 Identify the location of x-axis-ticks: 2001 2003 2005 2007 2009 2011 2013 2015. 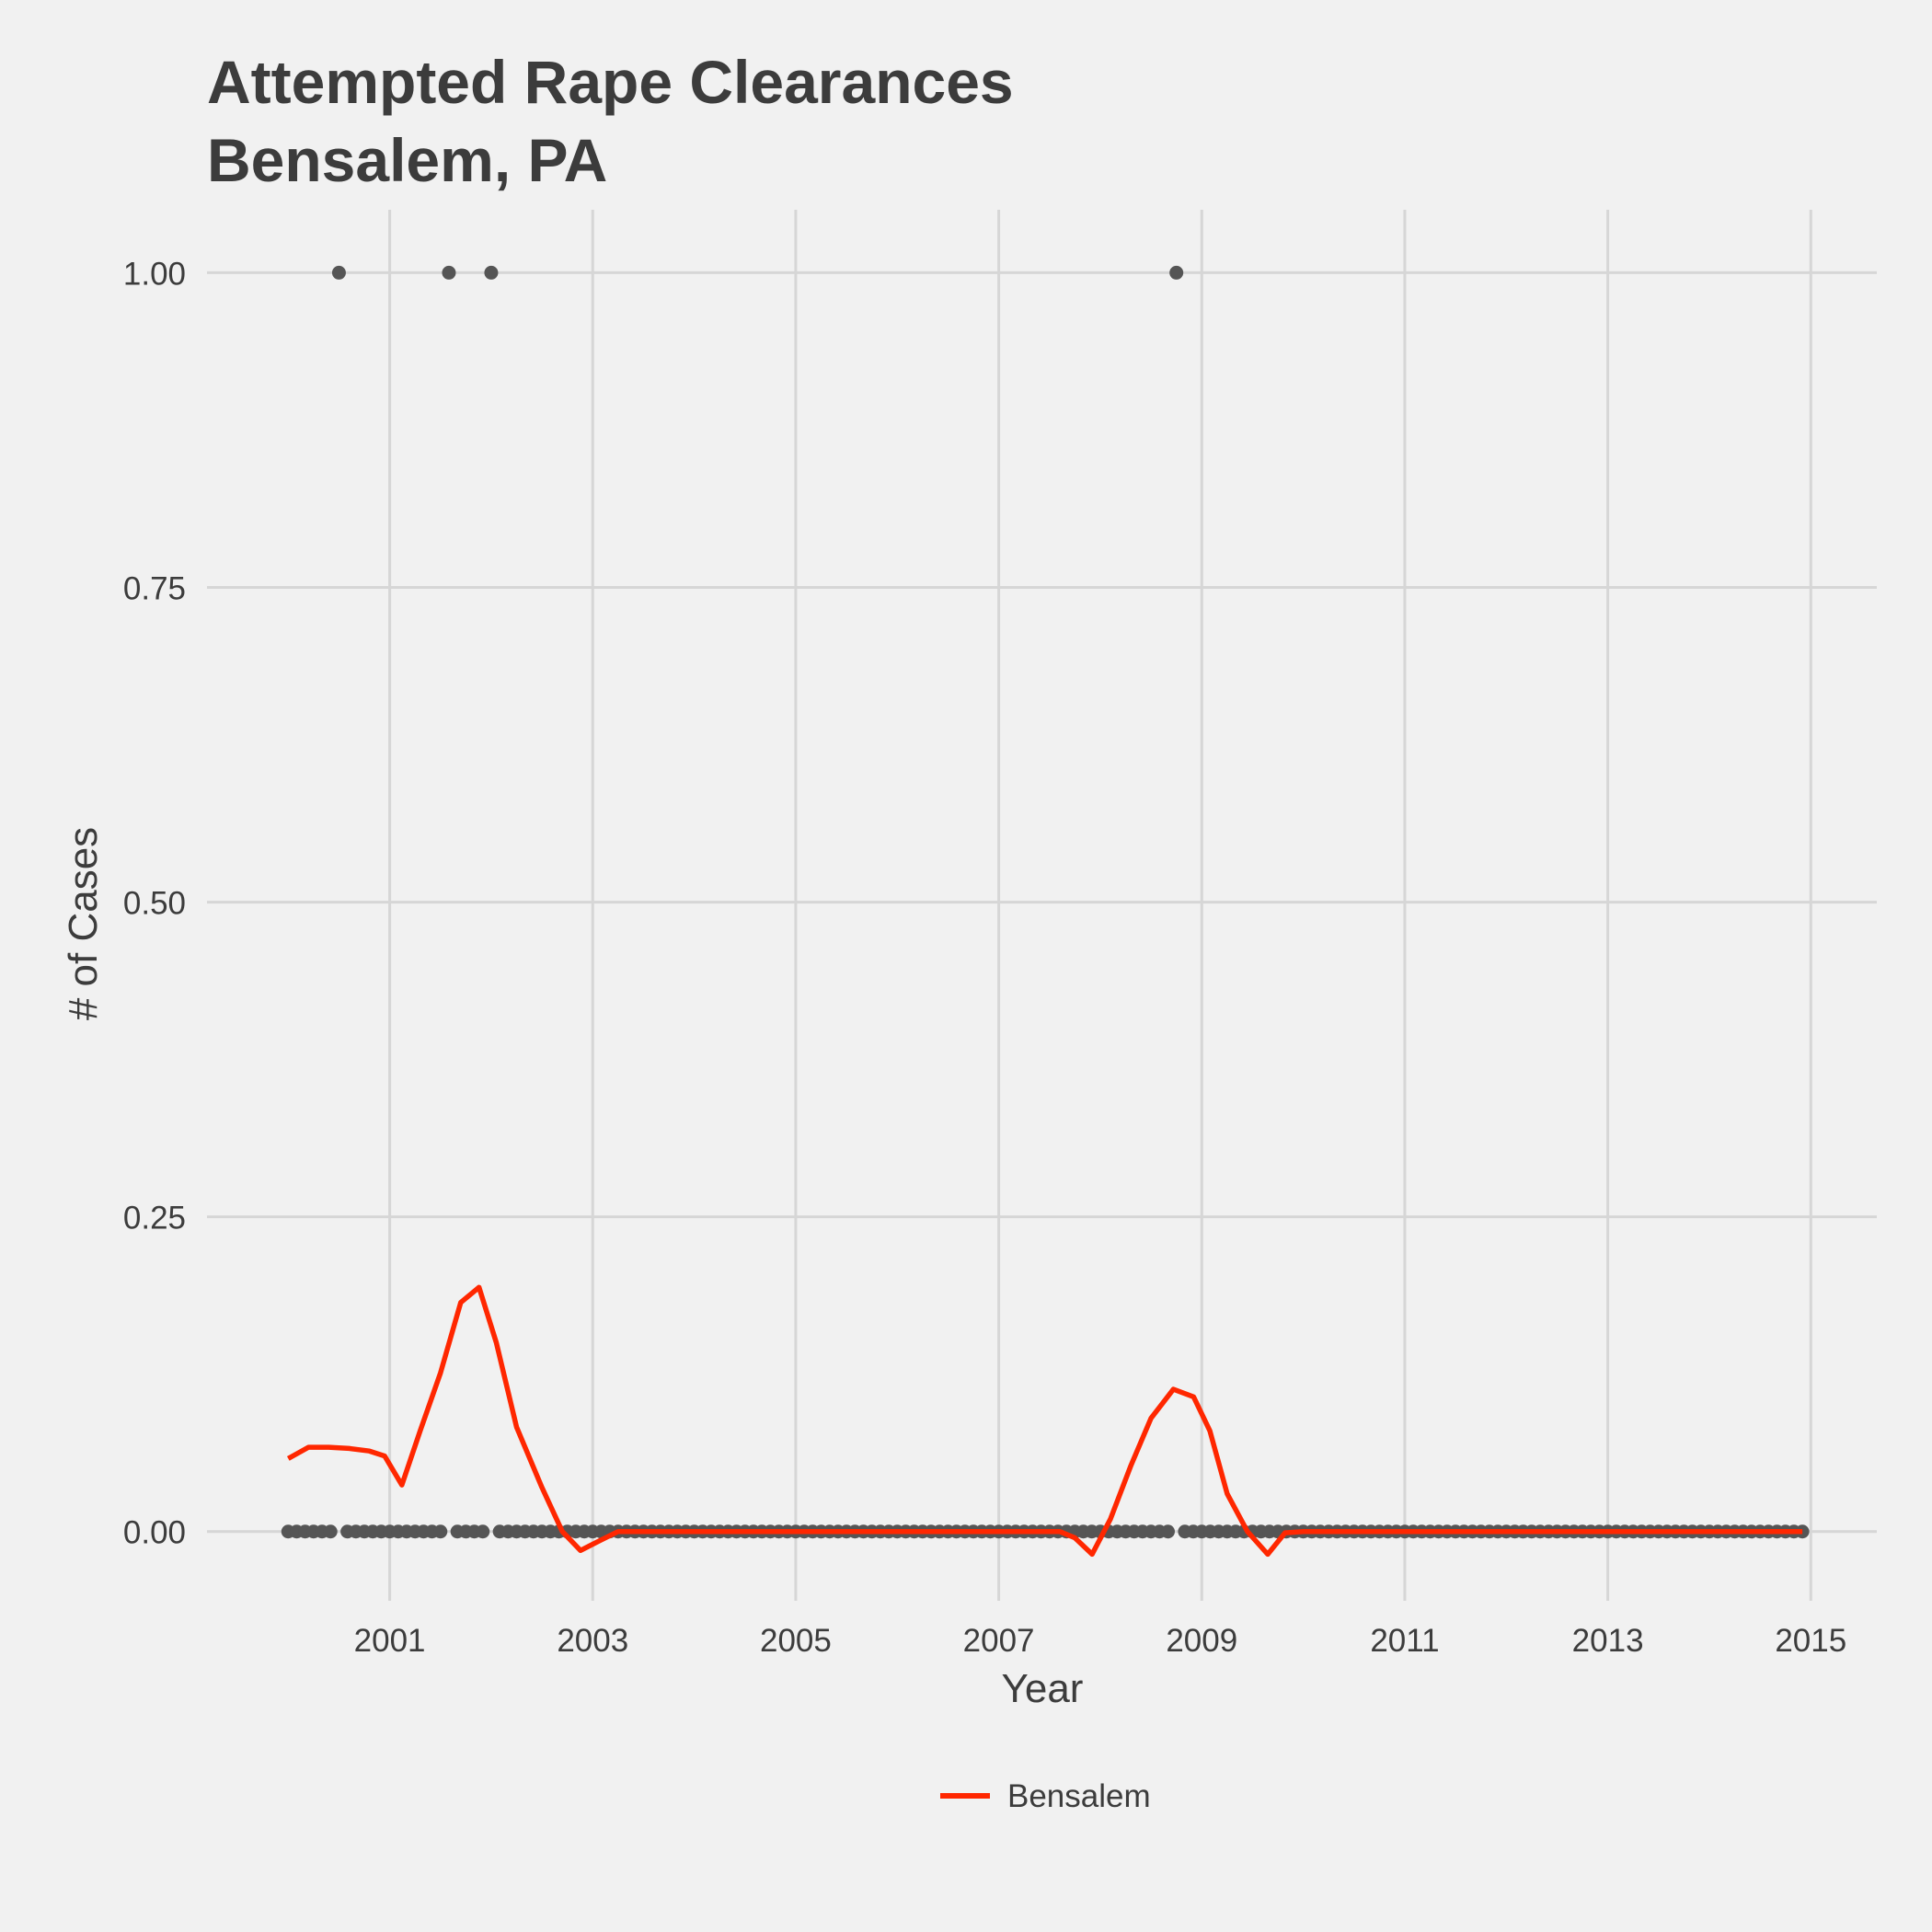
(1100, 1641).